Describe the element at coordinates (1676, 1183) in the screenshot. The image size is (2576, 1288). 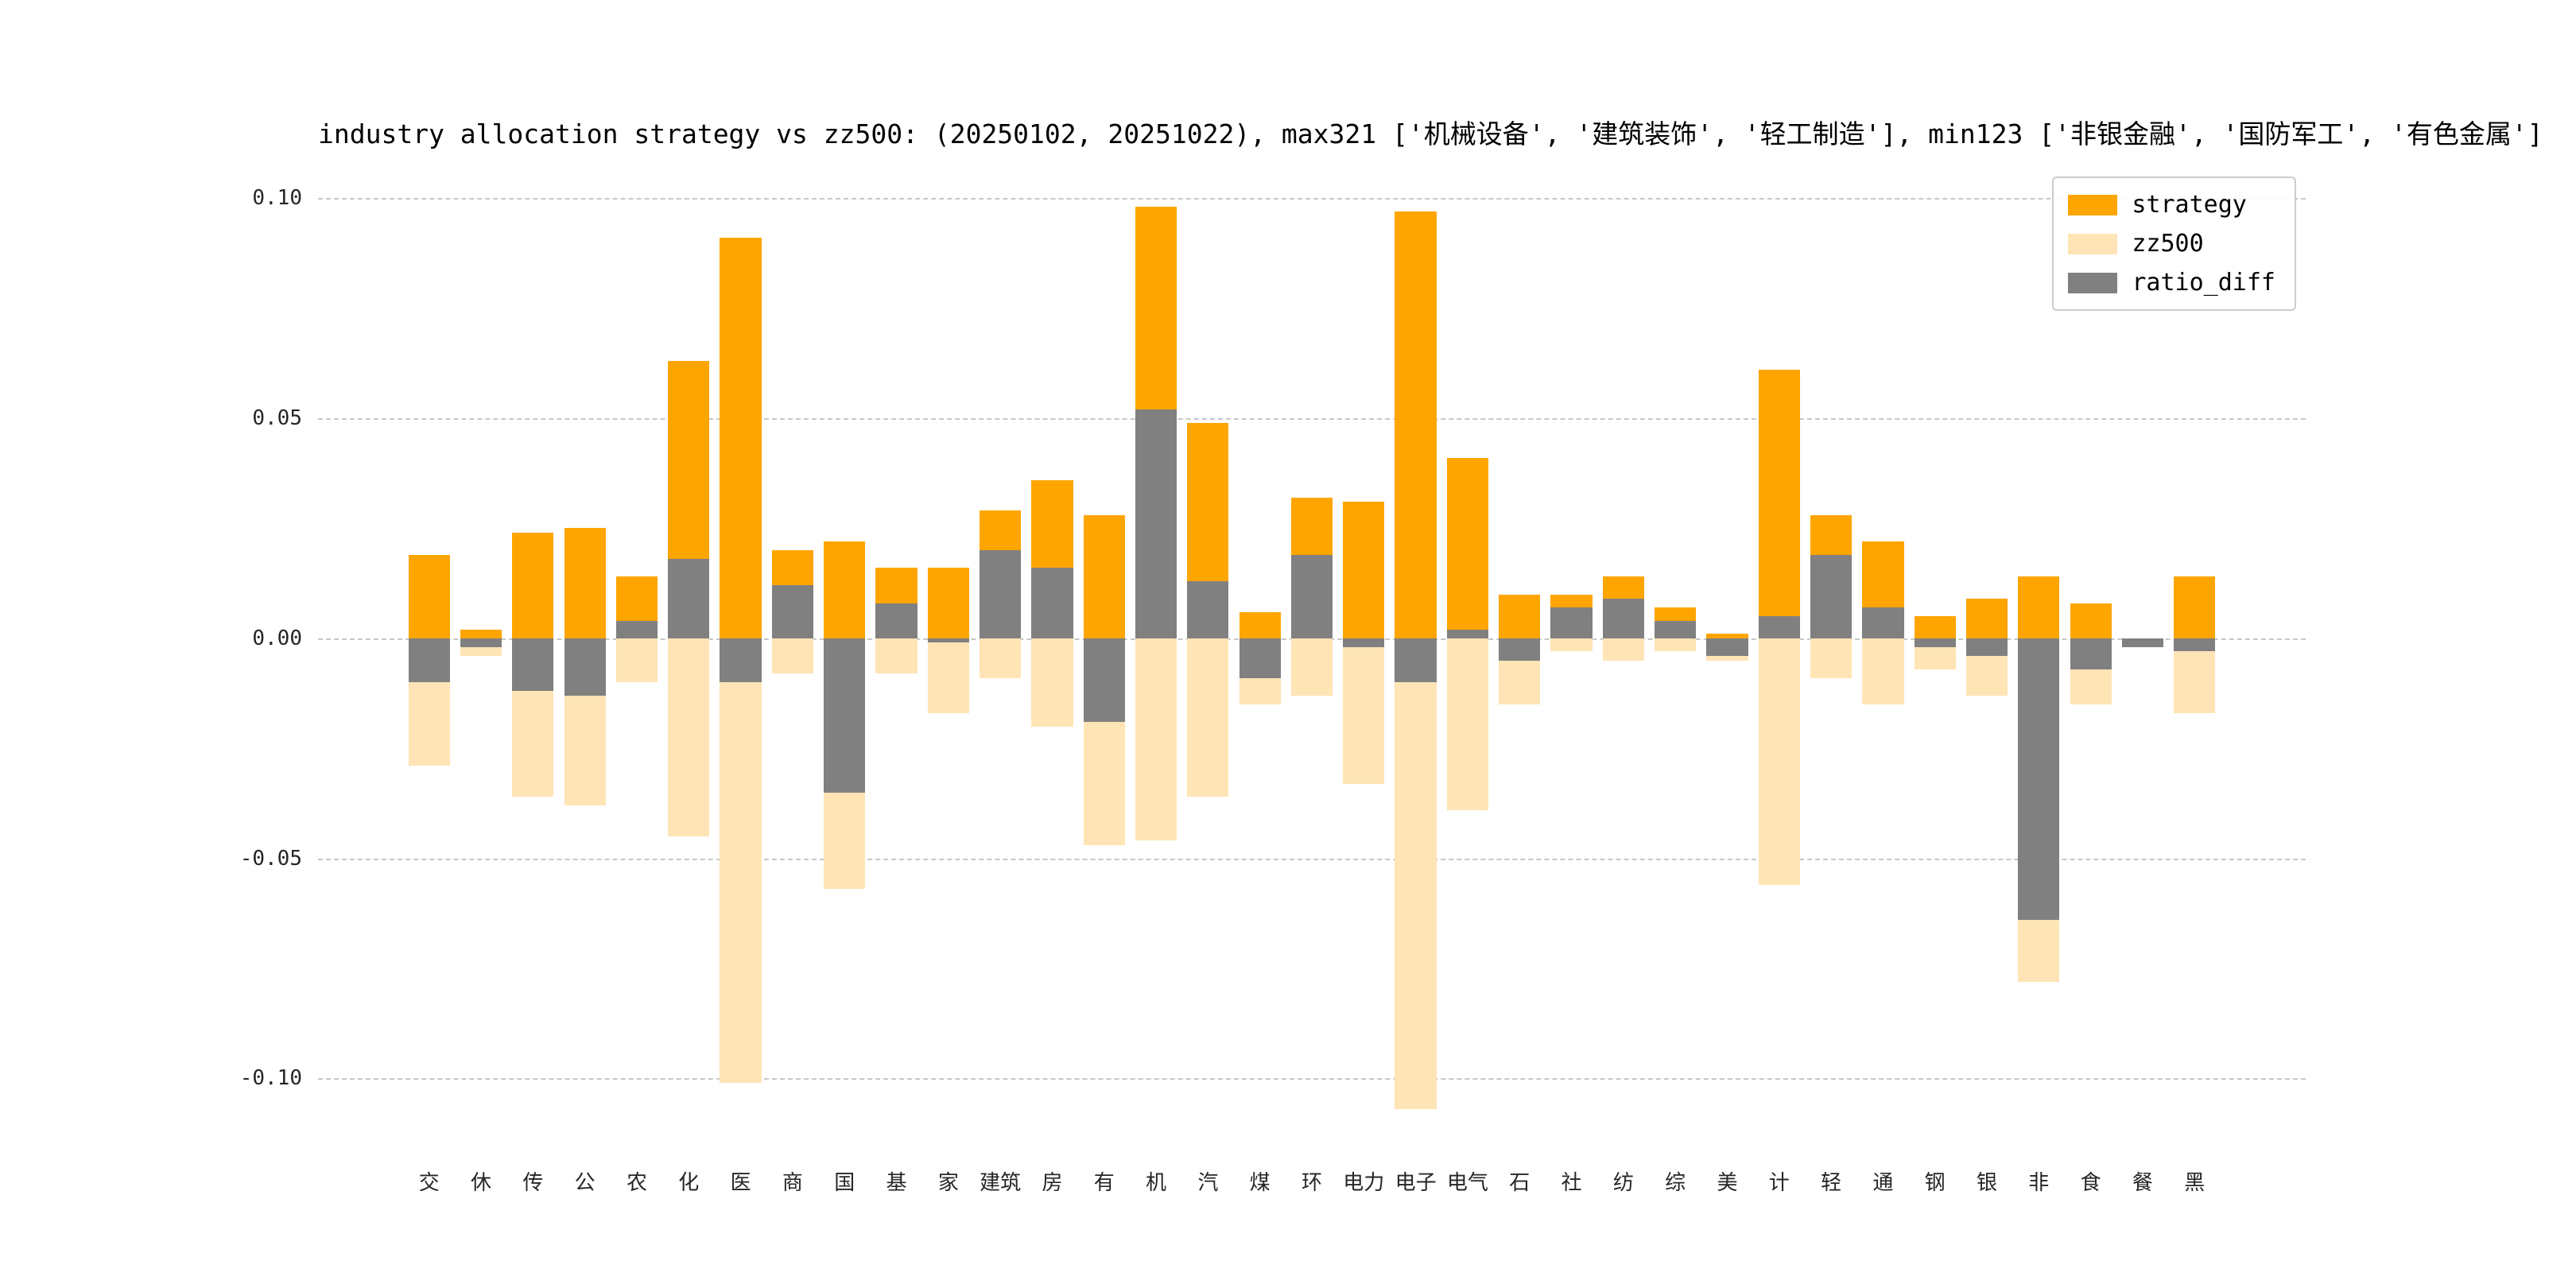
I see `x-tick-label: 综` at that location.